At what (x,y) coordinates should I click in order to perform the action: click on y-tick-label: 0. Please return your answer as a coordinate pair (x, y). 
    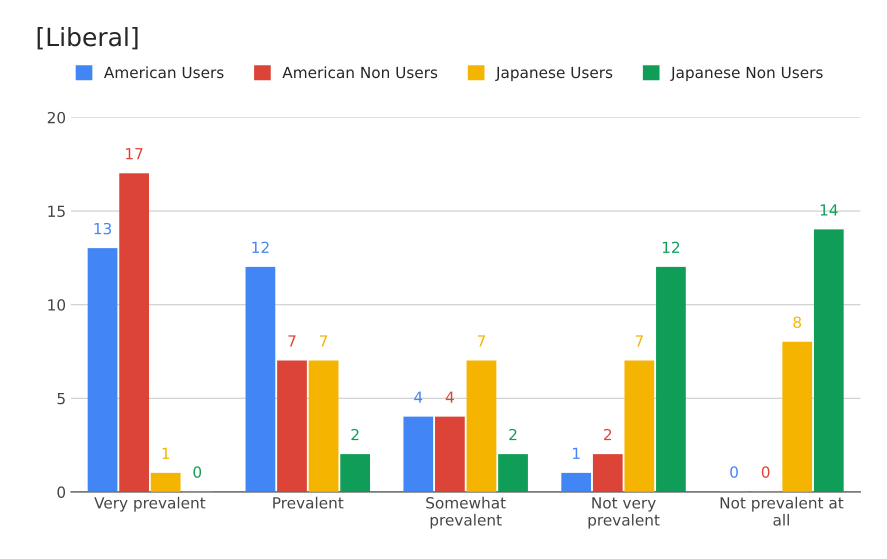
    Looking at the image, I should click on (61, 492).